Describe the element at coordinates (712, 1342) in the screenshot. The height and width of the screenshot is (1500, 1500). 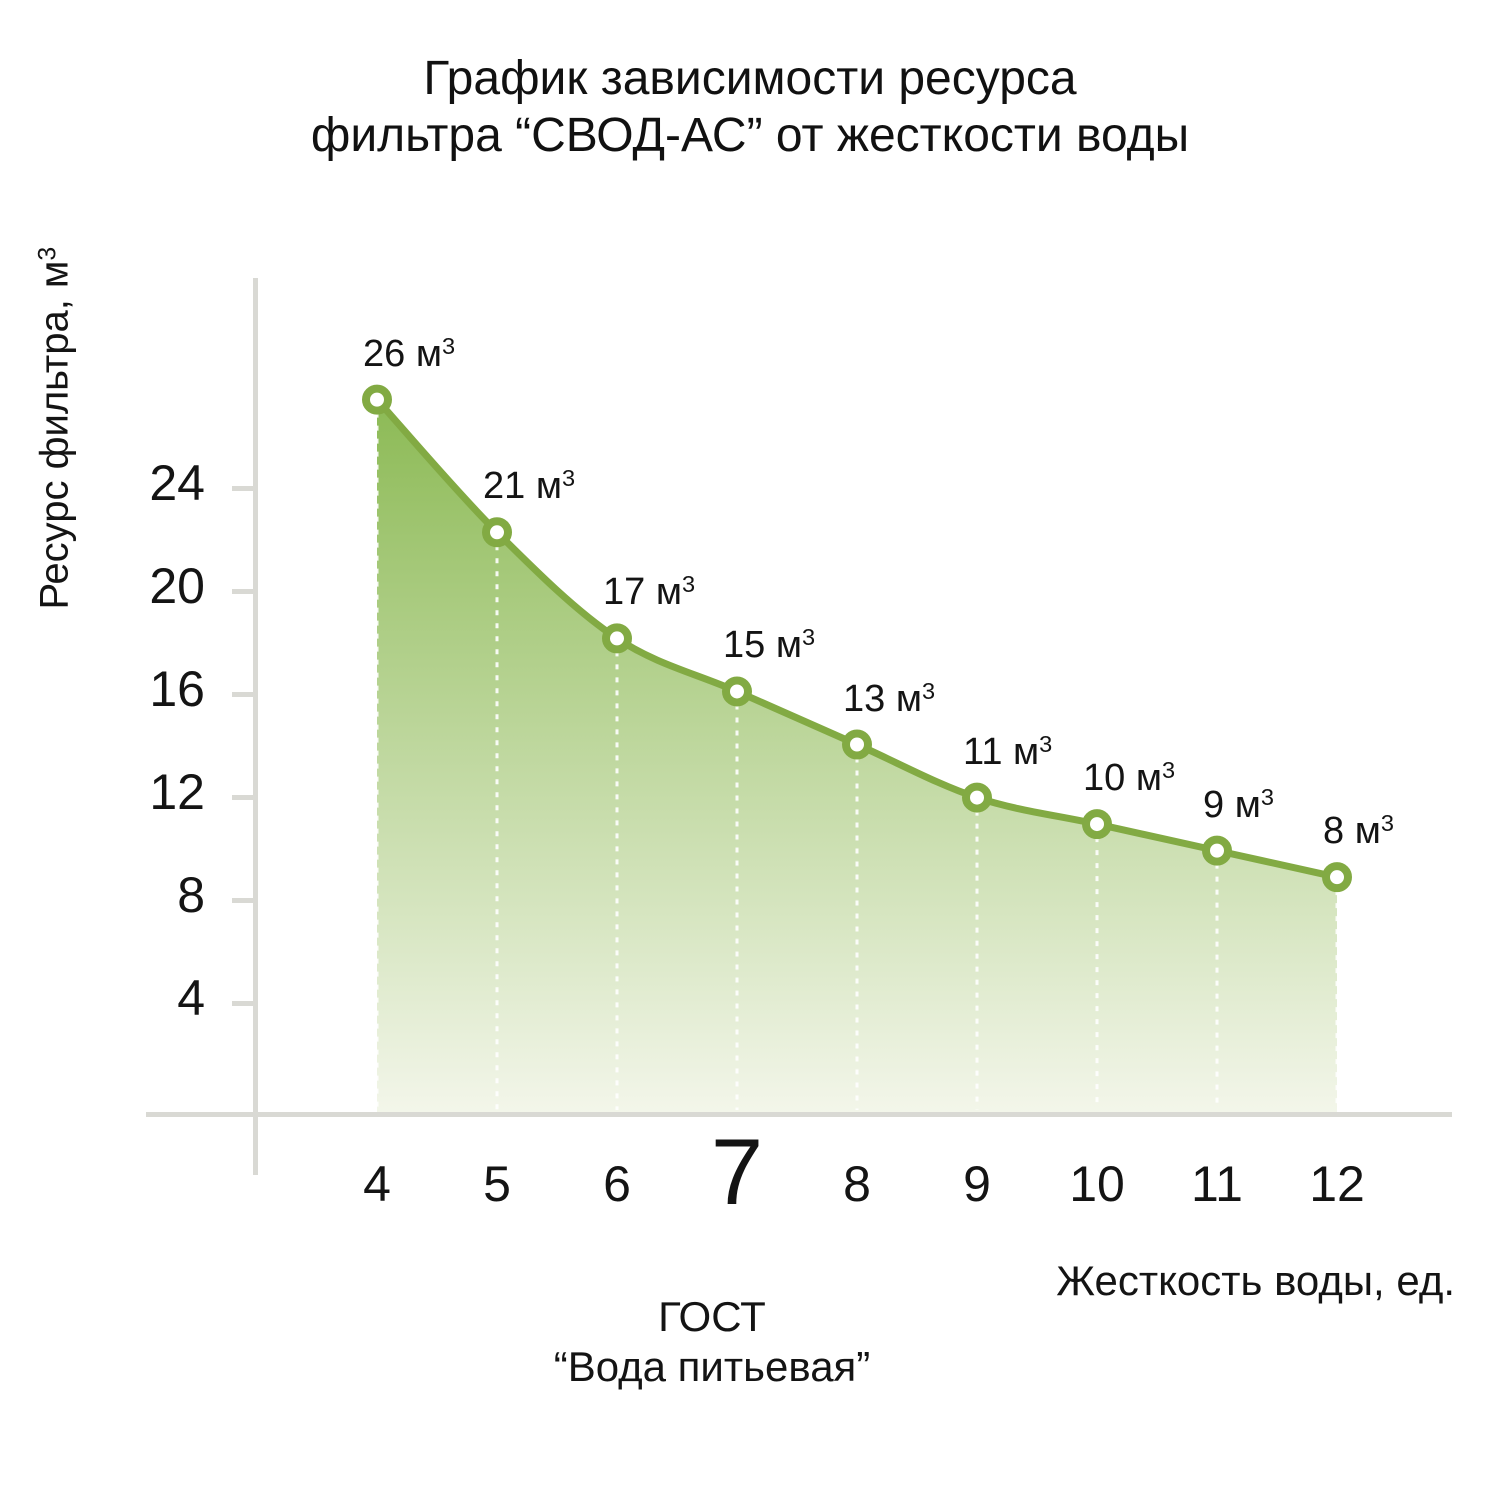
I see `gost-note: ГОСТ “Вода питьевая”` at that location.